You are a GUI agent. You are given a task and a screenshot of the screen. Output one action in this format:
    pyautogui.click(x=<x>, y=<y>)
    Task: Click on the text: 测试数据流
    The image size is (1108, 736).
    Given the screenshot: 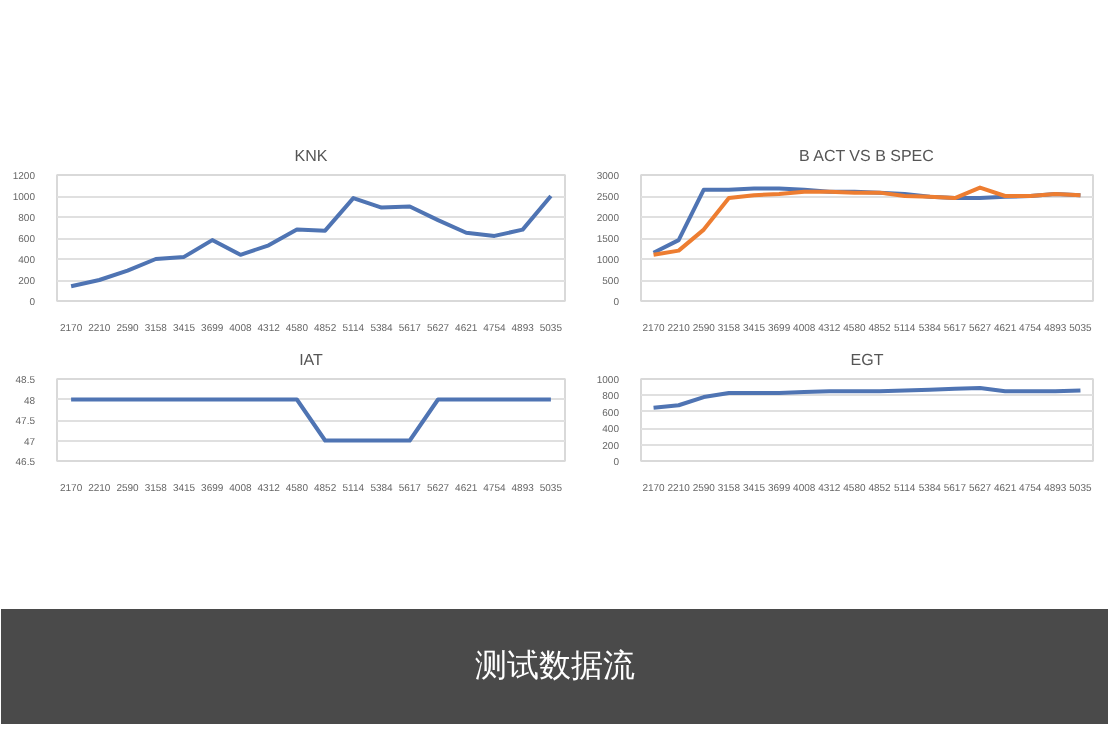 What is the action you would take?
    pyautogui.click(x=555, y=666)
    